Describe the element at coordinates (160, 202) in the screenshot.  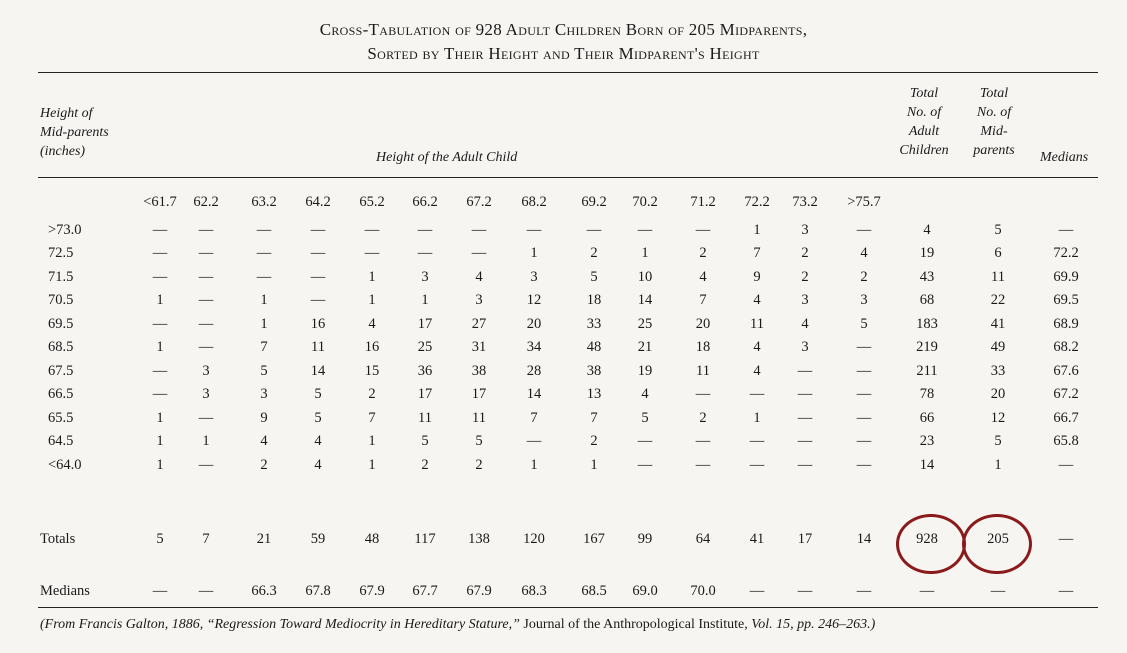
I see `column-header: <61.7` at that location.